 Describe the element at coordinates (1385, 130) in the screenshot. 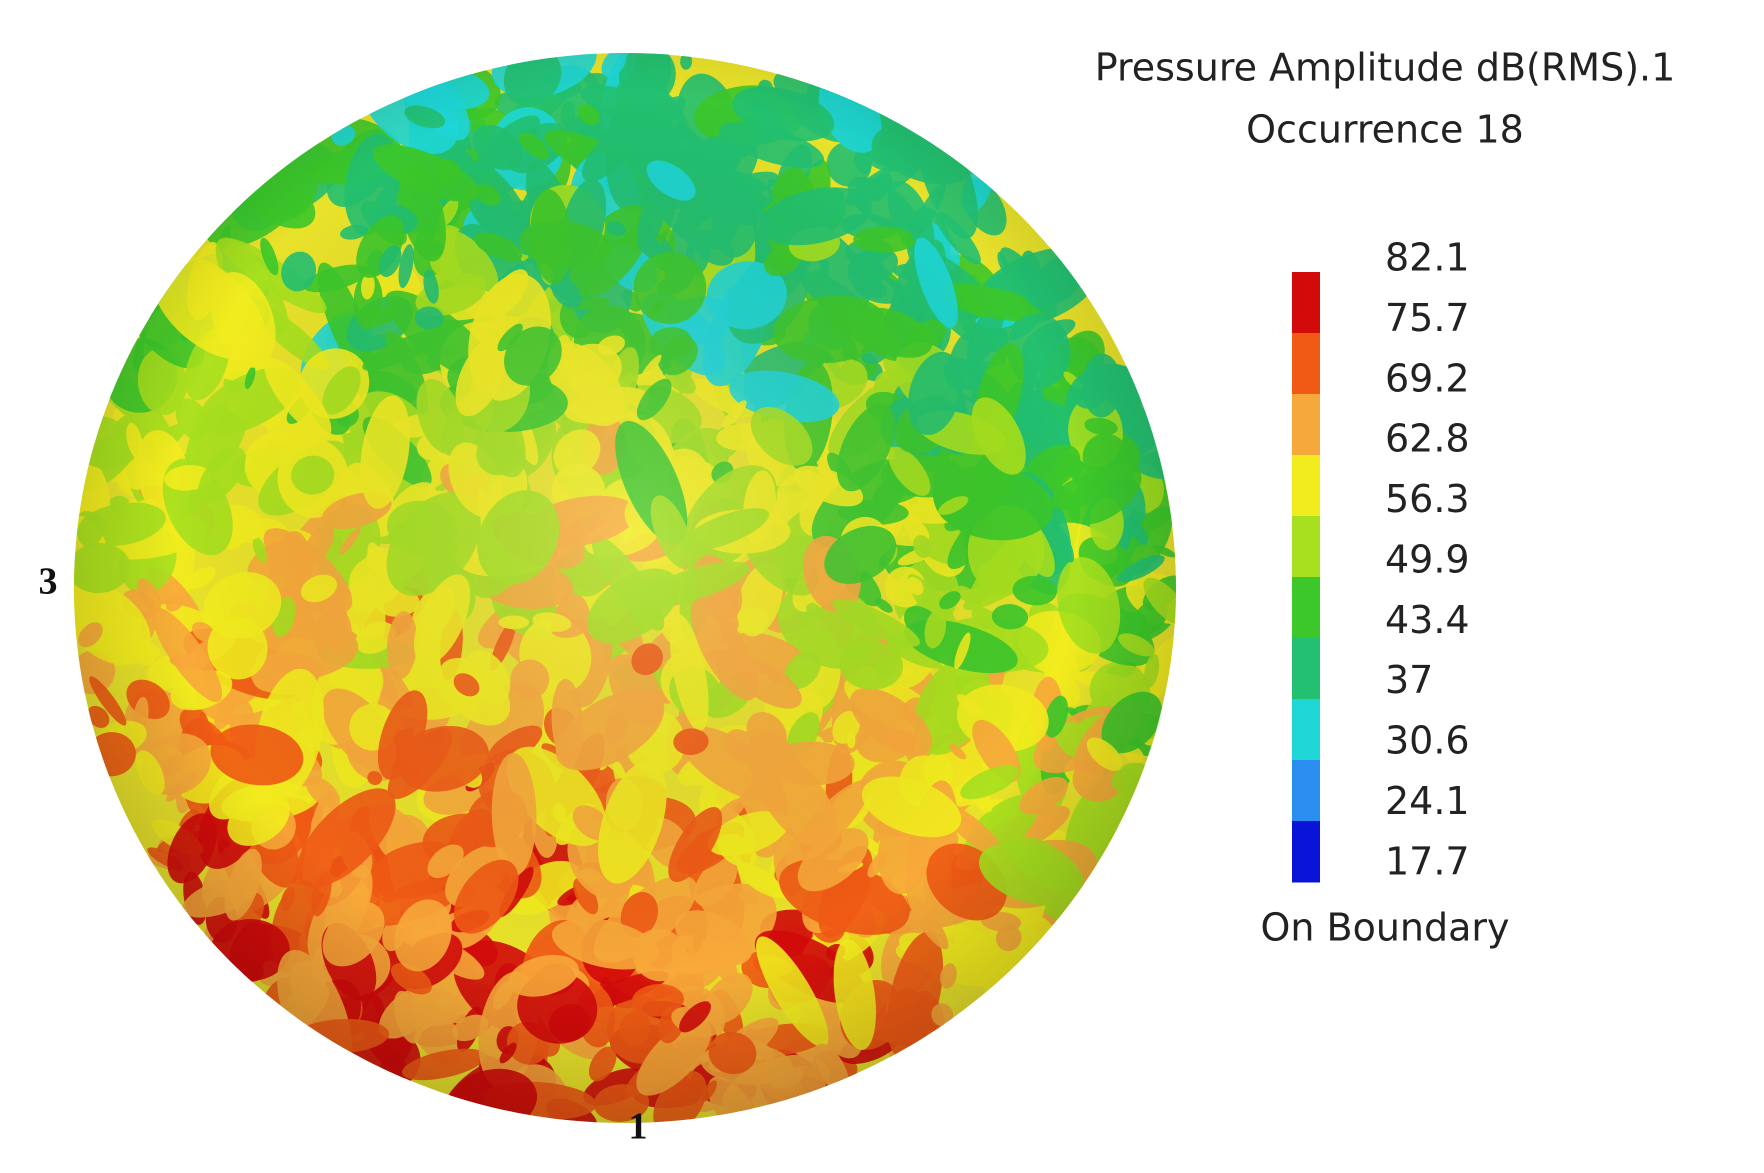

I see `legend-subtitle: Occurrence 18` at that location.